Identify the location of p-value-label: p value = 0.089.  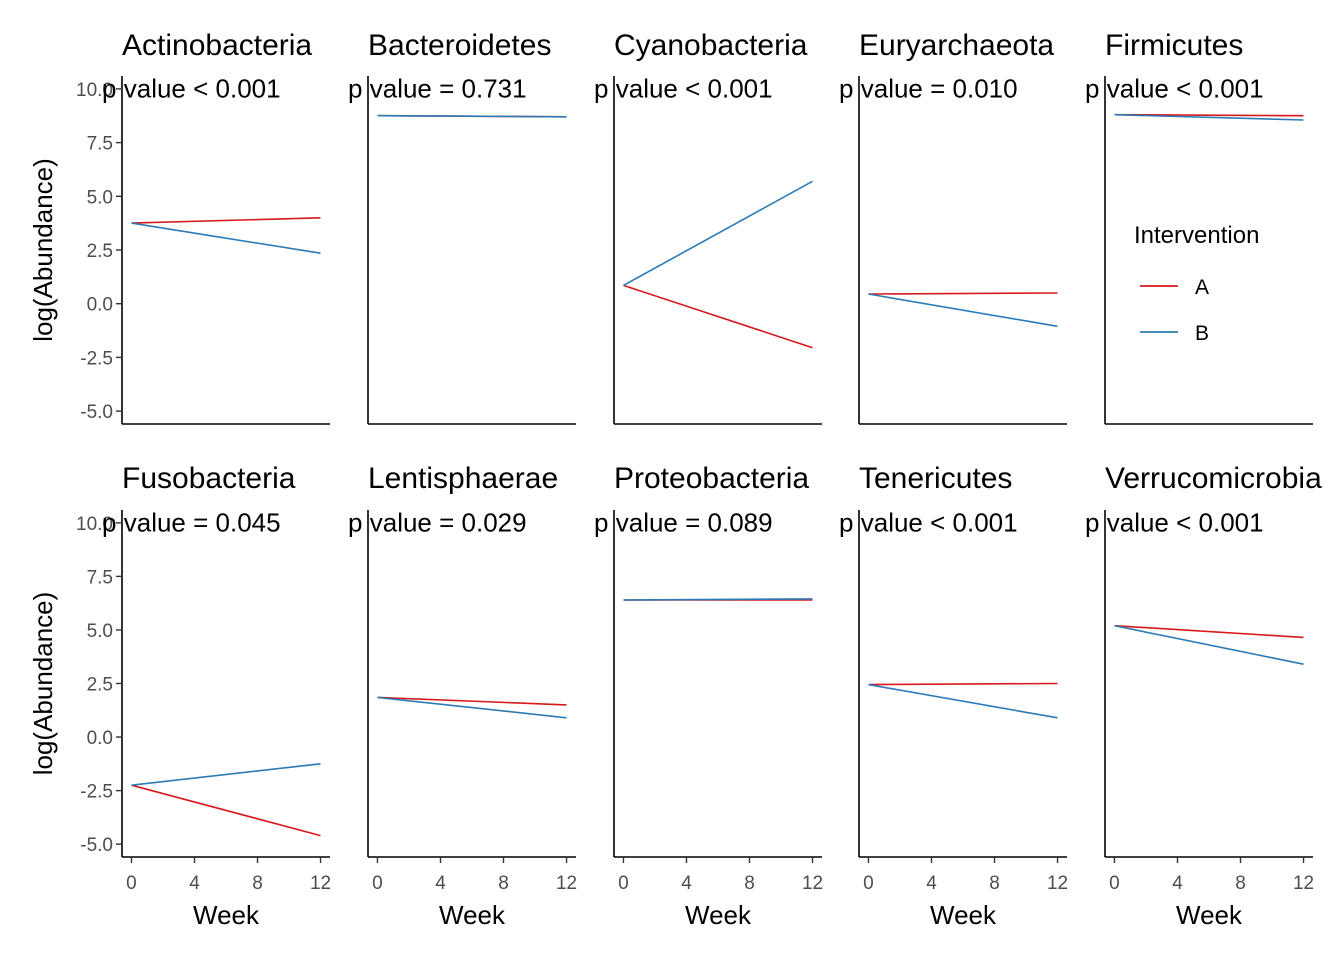
(683, 522).